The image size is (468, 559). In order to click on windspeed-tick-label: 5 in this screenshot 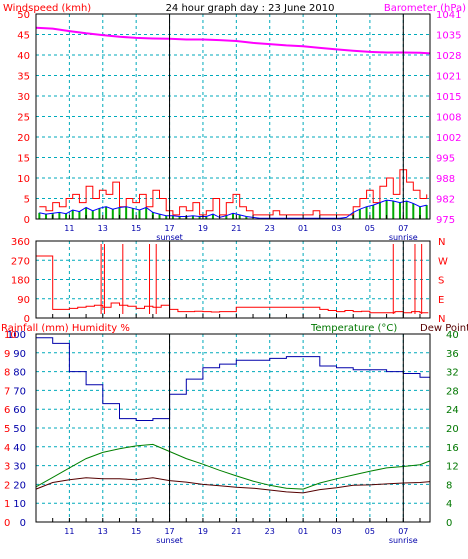, I will do `click(27, 200)`.